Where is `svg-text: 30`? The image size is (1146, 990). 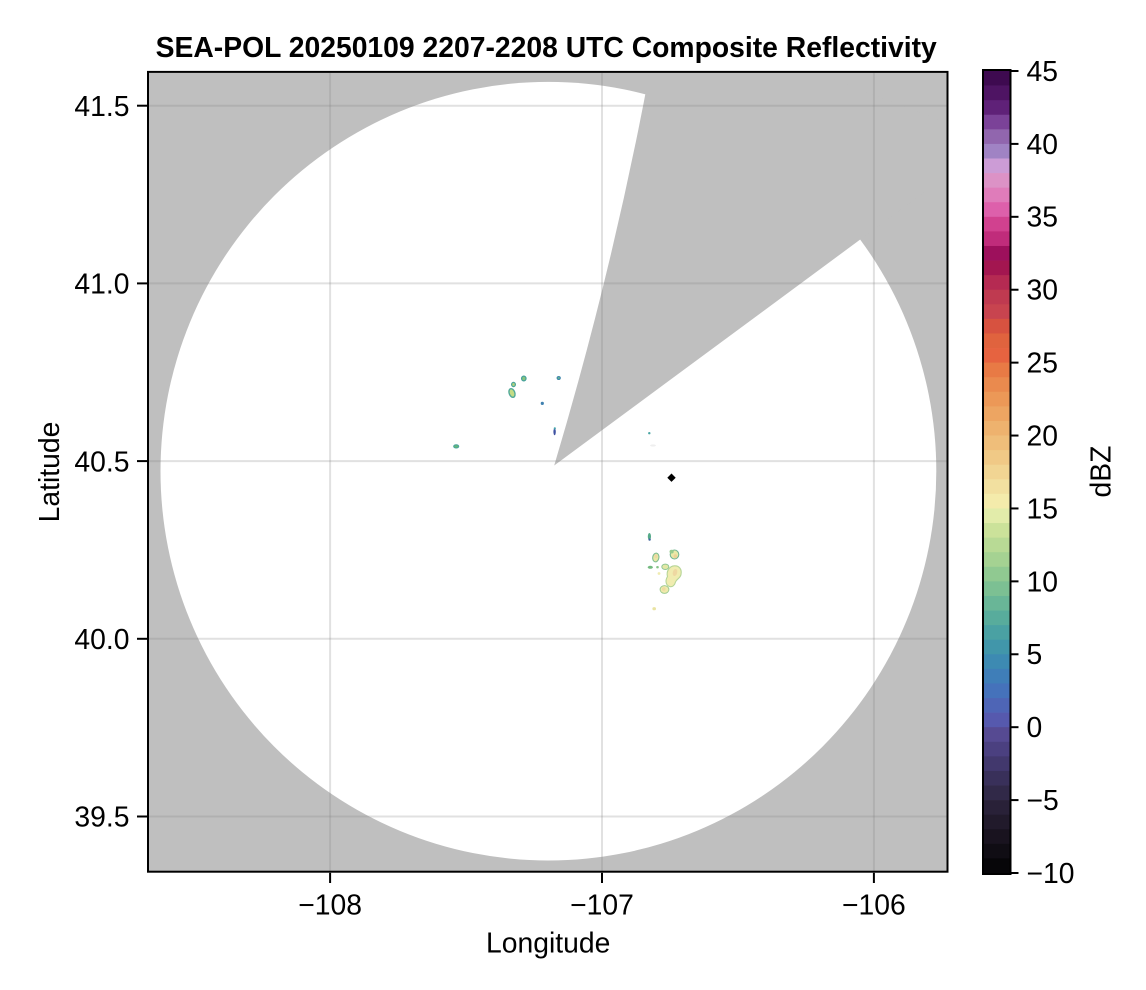
svg-text: 30 is located at coordinates (1042, 290).